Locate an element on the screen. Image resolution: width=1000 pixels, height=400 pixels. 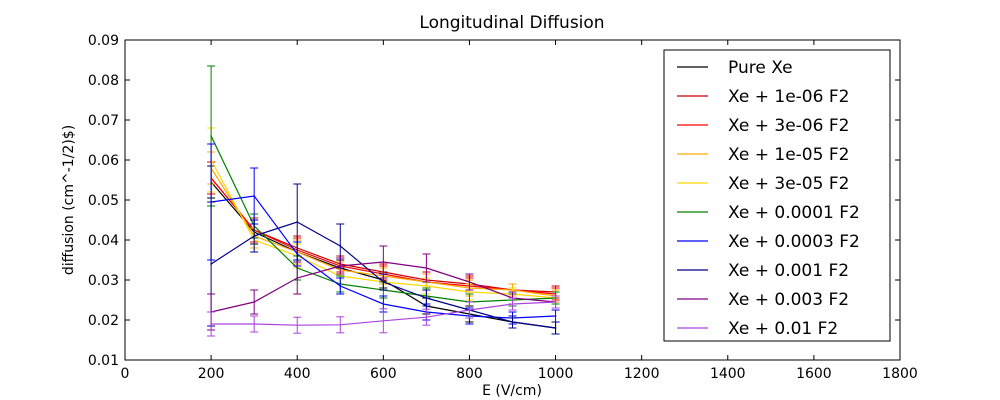
y-tick-label: 0.01 is located at coordinates (103, 361).